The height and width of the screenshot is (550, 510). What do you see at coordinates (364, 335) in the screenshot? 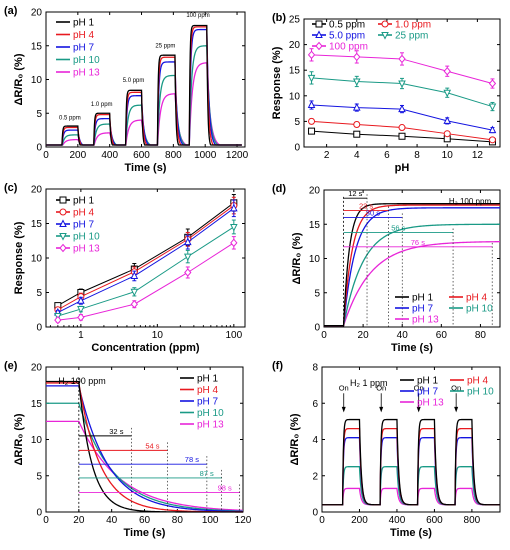
I see `x-tick-label: 20` at bounding box center [364, 335].